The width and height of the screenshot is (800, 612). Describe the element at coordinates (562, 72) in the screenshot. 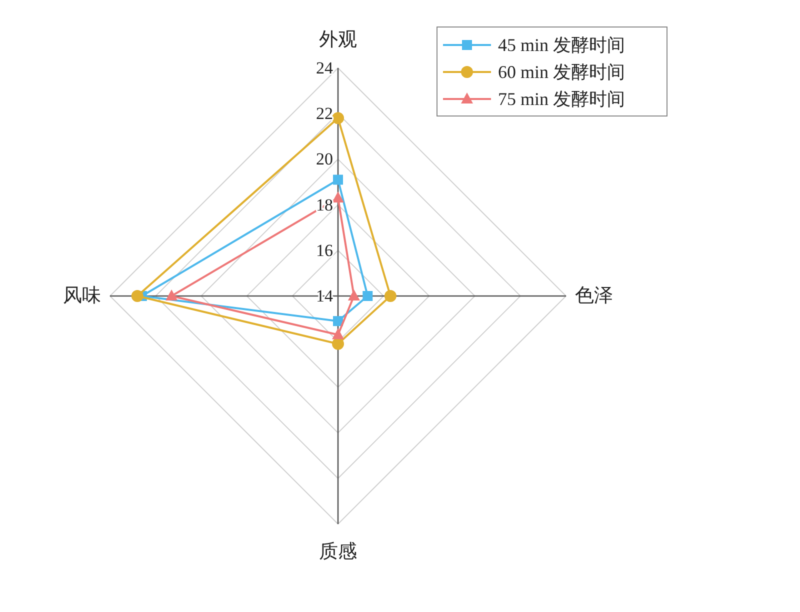

I see `legend-label: 60 min 发酵时间` at that location.